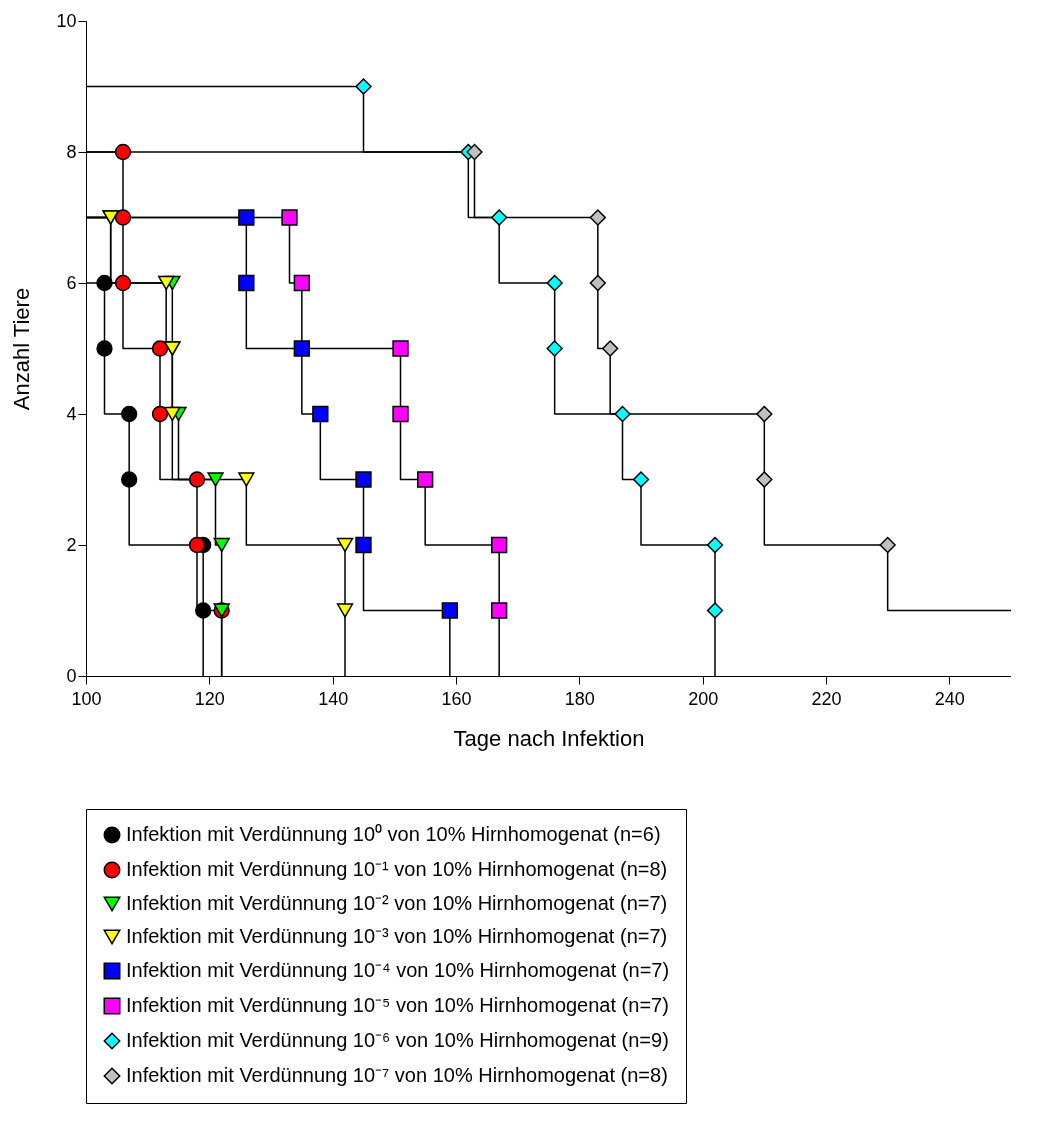 The width and height of the screenshot is (1046, 1139). What do you see at coordinates (397, 1005) in the screenshot?
I see `legend-label: Infektion mit Verdünnung 10⁻⁵ von 10% Hirnhomogenat (n=7)` at bounding box center [397, 1005].